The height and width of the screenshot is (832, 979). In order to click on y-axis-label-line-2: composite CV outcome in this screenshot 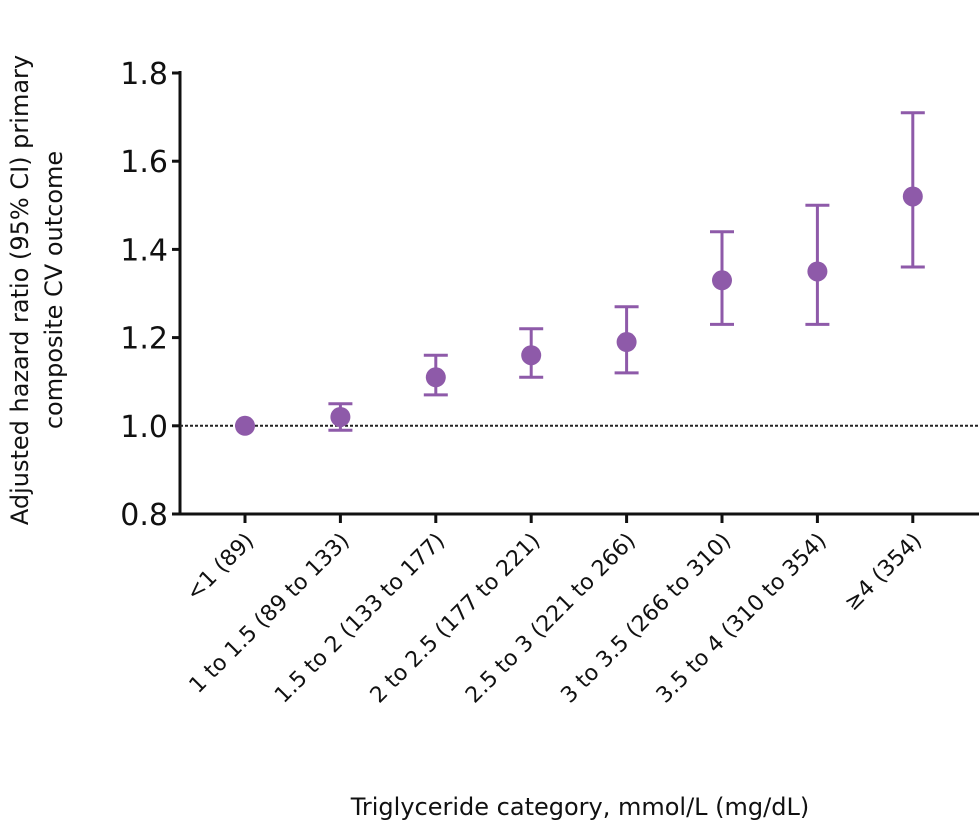, I will do `click(54, 290)`.